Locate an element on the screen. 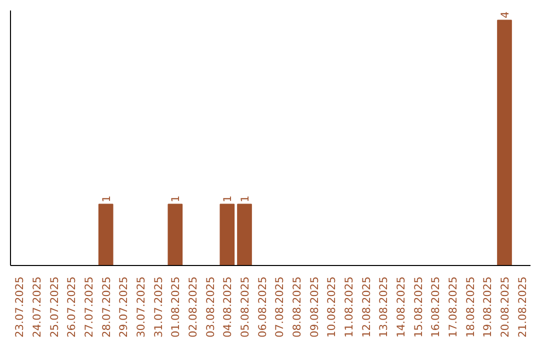 This screenshot has height=340, width=540. x-tick-label: 26.07.2025 is located at coordinates (71, 307).